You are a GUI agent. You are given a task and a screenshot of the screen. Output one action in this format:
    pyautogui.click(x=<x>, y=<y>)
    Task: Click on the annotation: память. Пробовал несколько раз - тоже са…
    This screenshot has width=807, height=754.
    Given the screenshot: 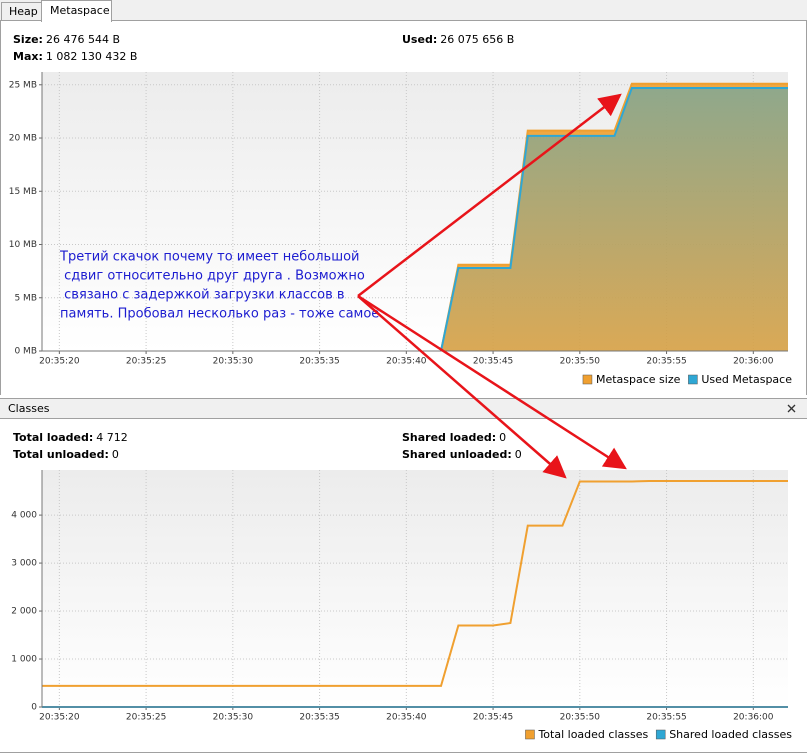 What is the action you would take?
    pyautogui.click(x=219, y=314)
    